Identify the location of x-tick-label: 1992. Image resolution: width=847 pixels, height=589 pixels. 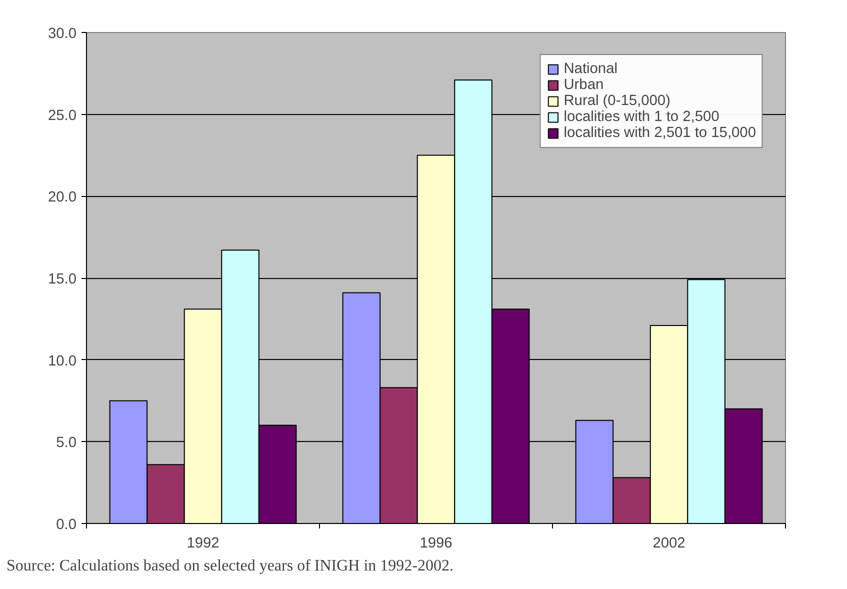
(203, 544).